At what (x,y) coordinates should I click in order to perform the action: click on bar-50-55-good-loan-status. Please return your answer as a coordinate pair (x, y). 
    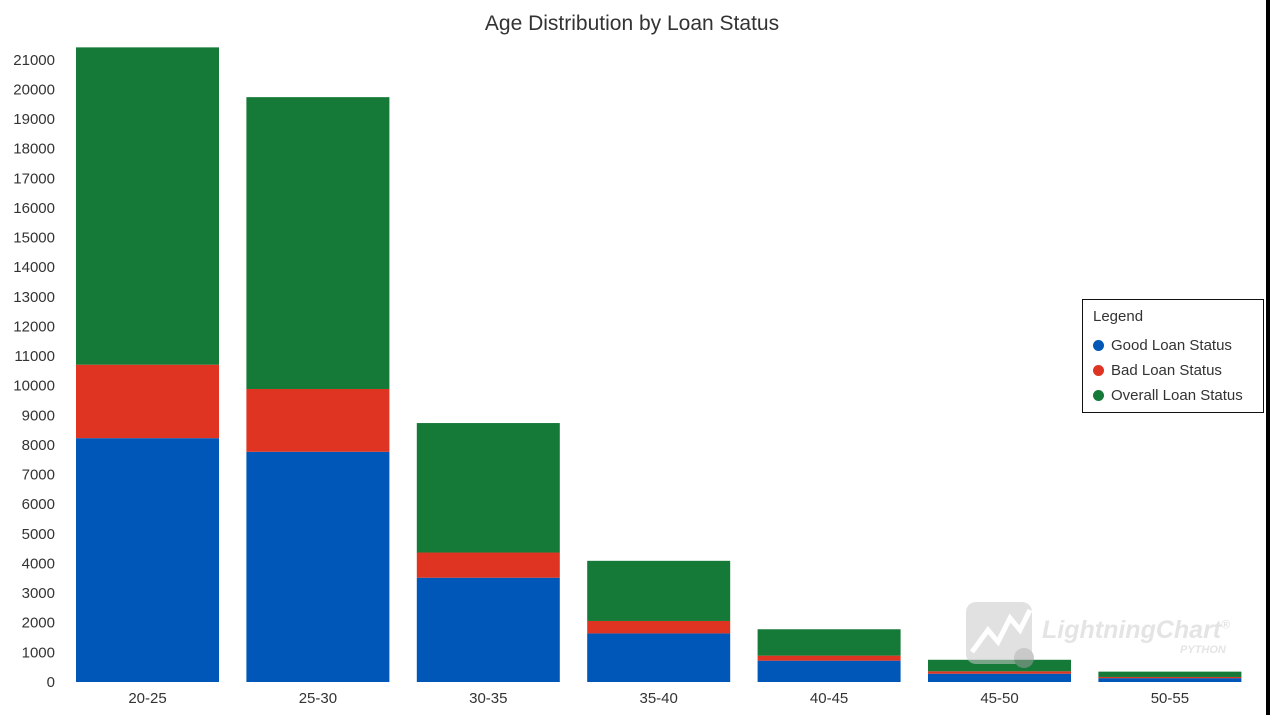
    Looking at the image, I should click on (1170, 680).